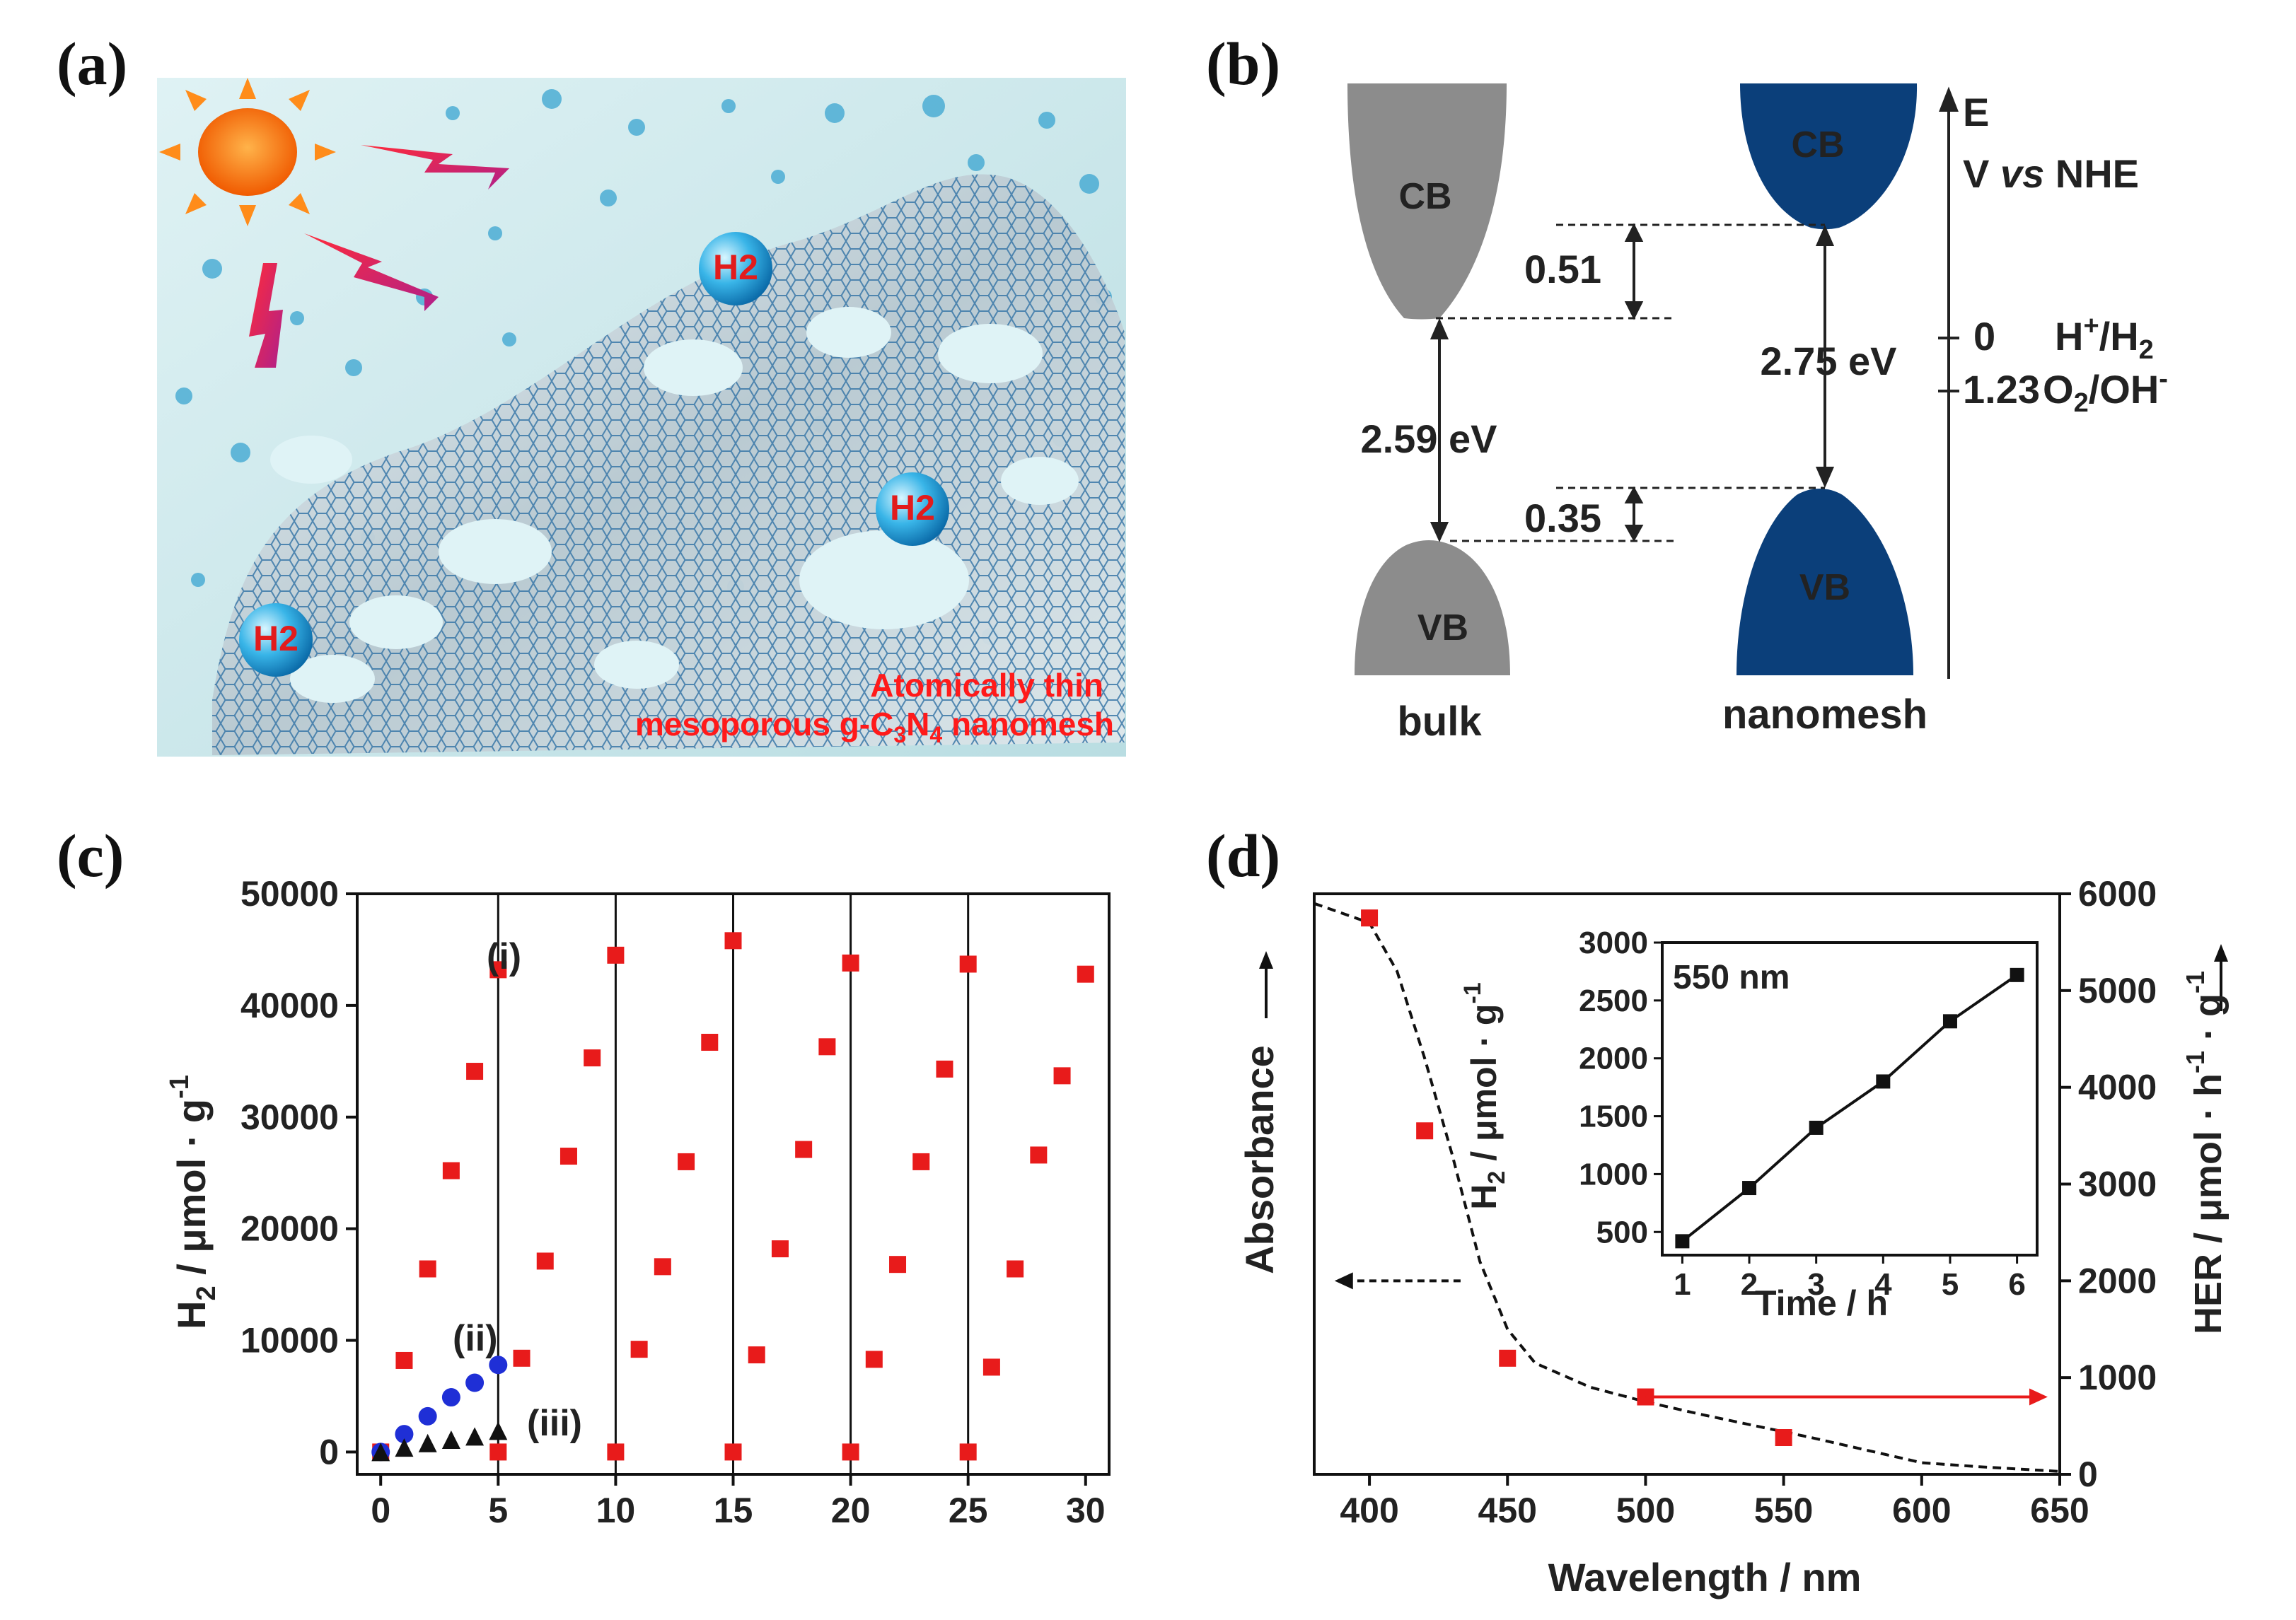 The height and width of the screenshot is (1620, 2296). Describe the element at coordinates (734, 1184) in the screenshot. I see `c-plot-frame` at that location.